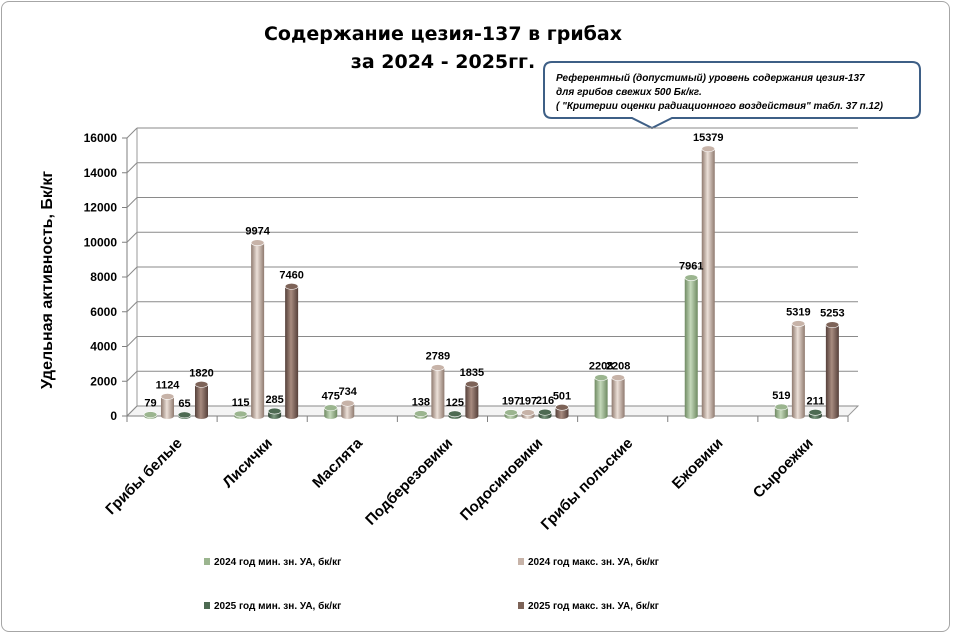  What do you see at coordinates (593, 562) in the screenshot?
I see `legend-entry: 2024 год макс. зн. УА, бк/кг` at bounding box center [593, 562].